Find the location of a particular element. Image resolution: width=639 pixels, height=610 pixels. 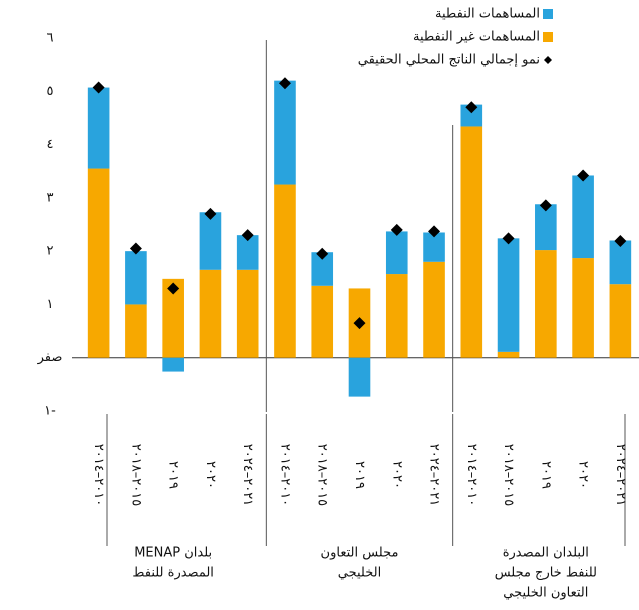

y-tick-label: ٣ is located at coordinates (50, 197).